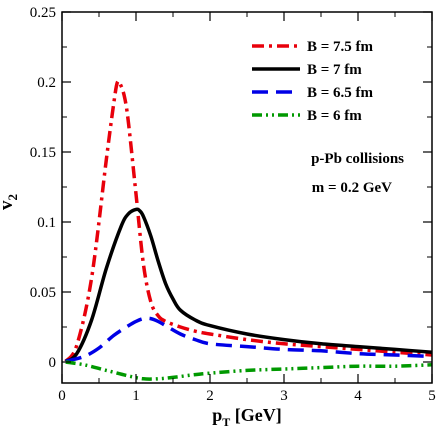 The image size is (436, 436). Describe the element at coordinates (210, 396) in the screenshot. I see `x-tick-label: 2` at that location.